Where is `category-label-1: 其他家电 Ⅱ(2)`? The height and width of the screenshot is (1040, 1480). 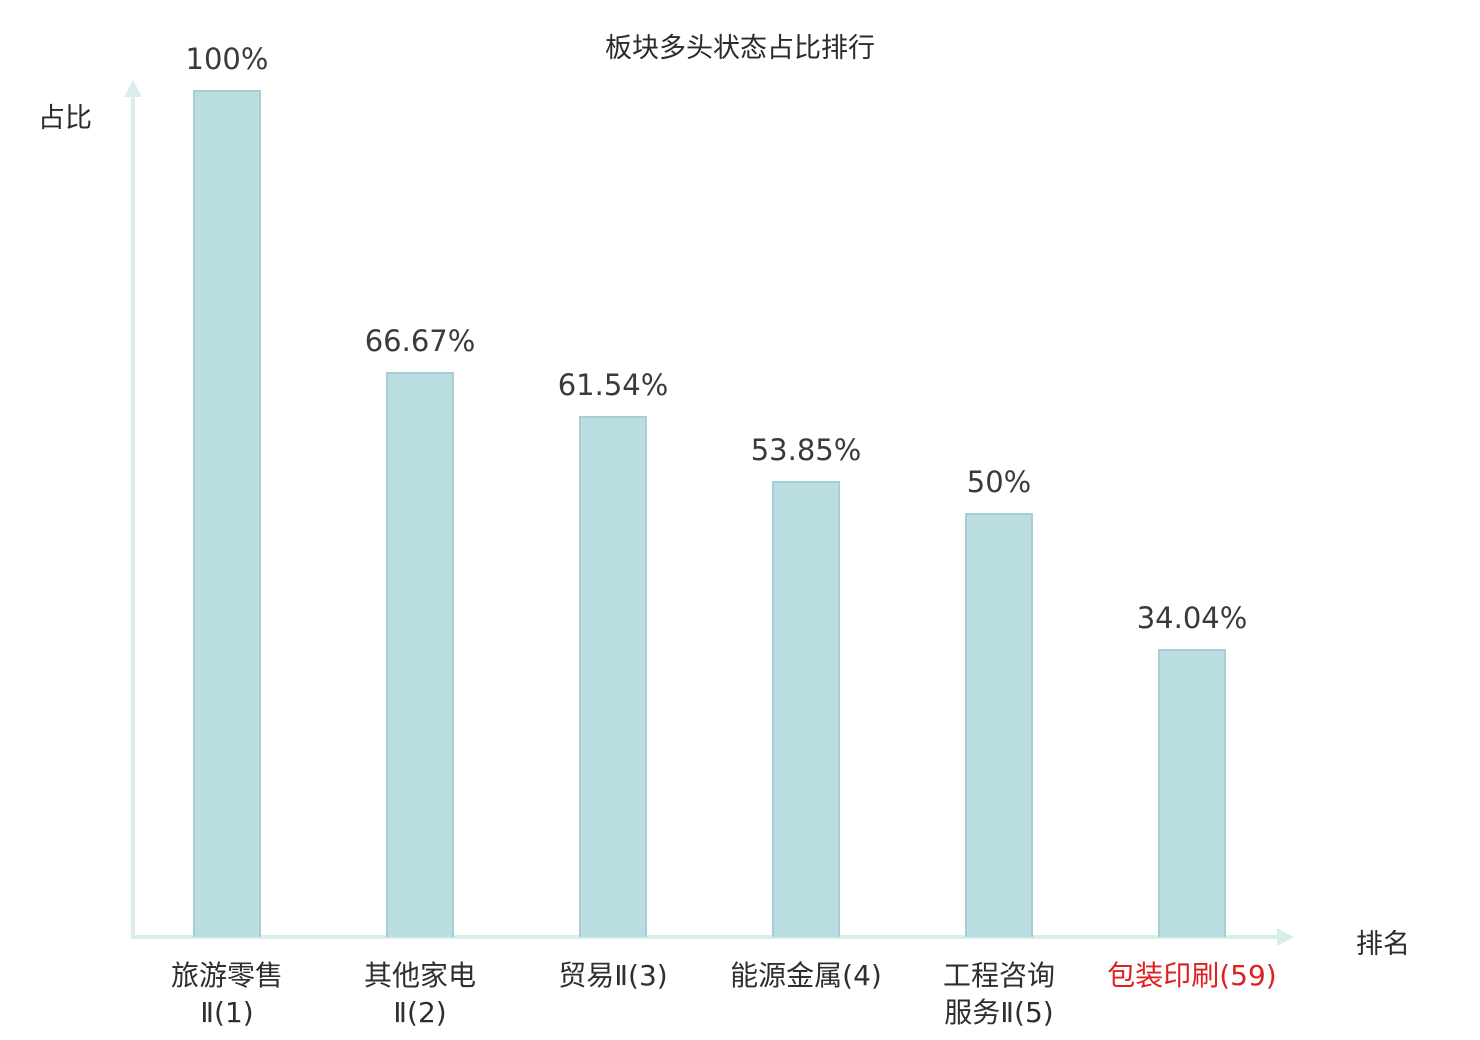
category-label-1: 其他家电 Ⅱ(2) is located at coordinates (419, 994).